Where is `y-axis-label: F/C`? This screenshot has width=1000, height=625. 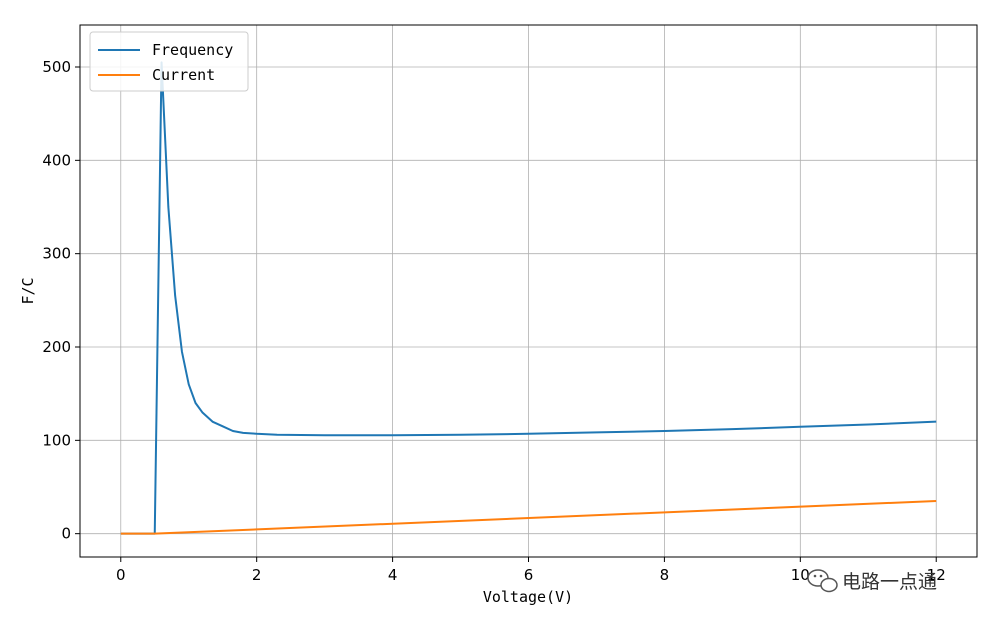 y-axis-label: F/C is located at coordinates (28, 290).